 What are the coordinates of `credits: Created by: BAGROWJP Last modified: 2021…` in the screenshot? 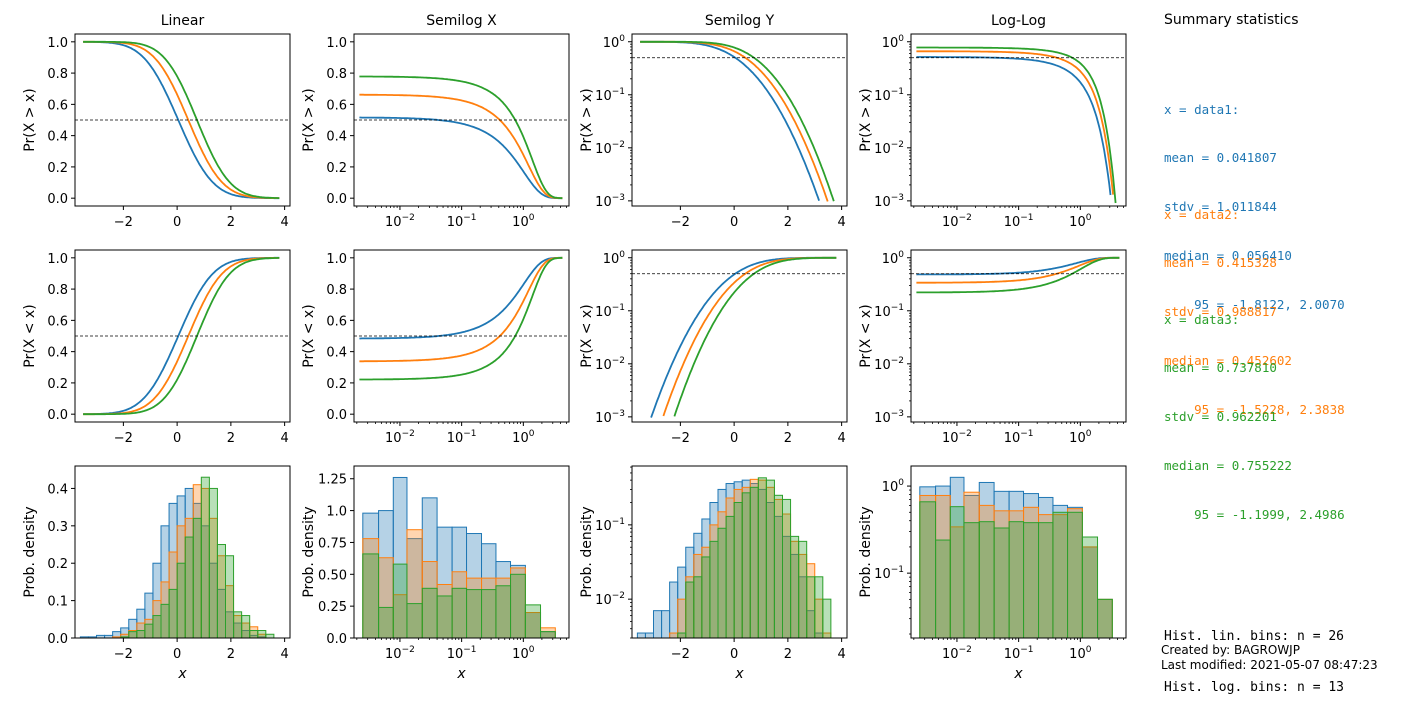 It's located at (1269, 658).